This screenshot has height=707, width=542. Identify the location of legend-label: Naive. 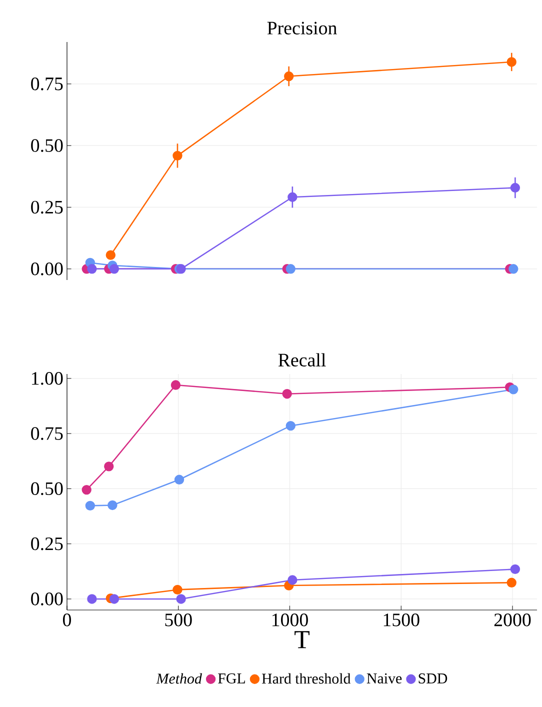
(384, 678).